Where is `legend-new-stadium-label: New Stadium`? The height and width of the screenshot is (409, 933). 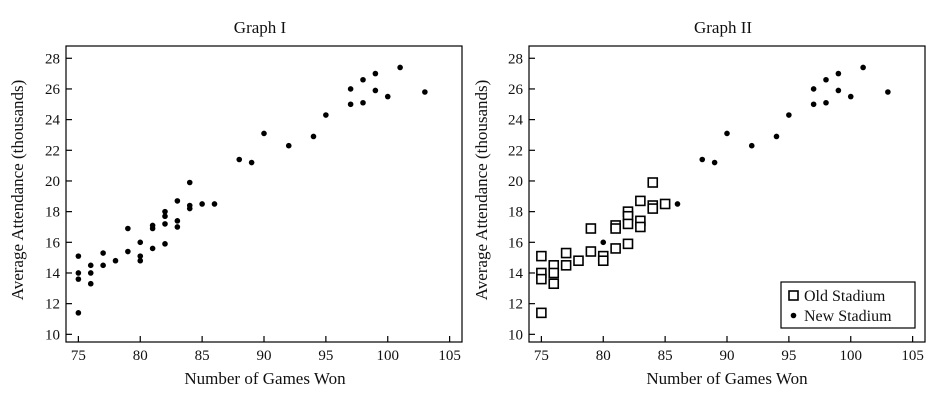 legend-new-stadium-label: New Stadium is located at coordinates (848, 316).